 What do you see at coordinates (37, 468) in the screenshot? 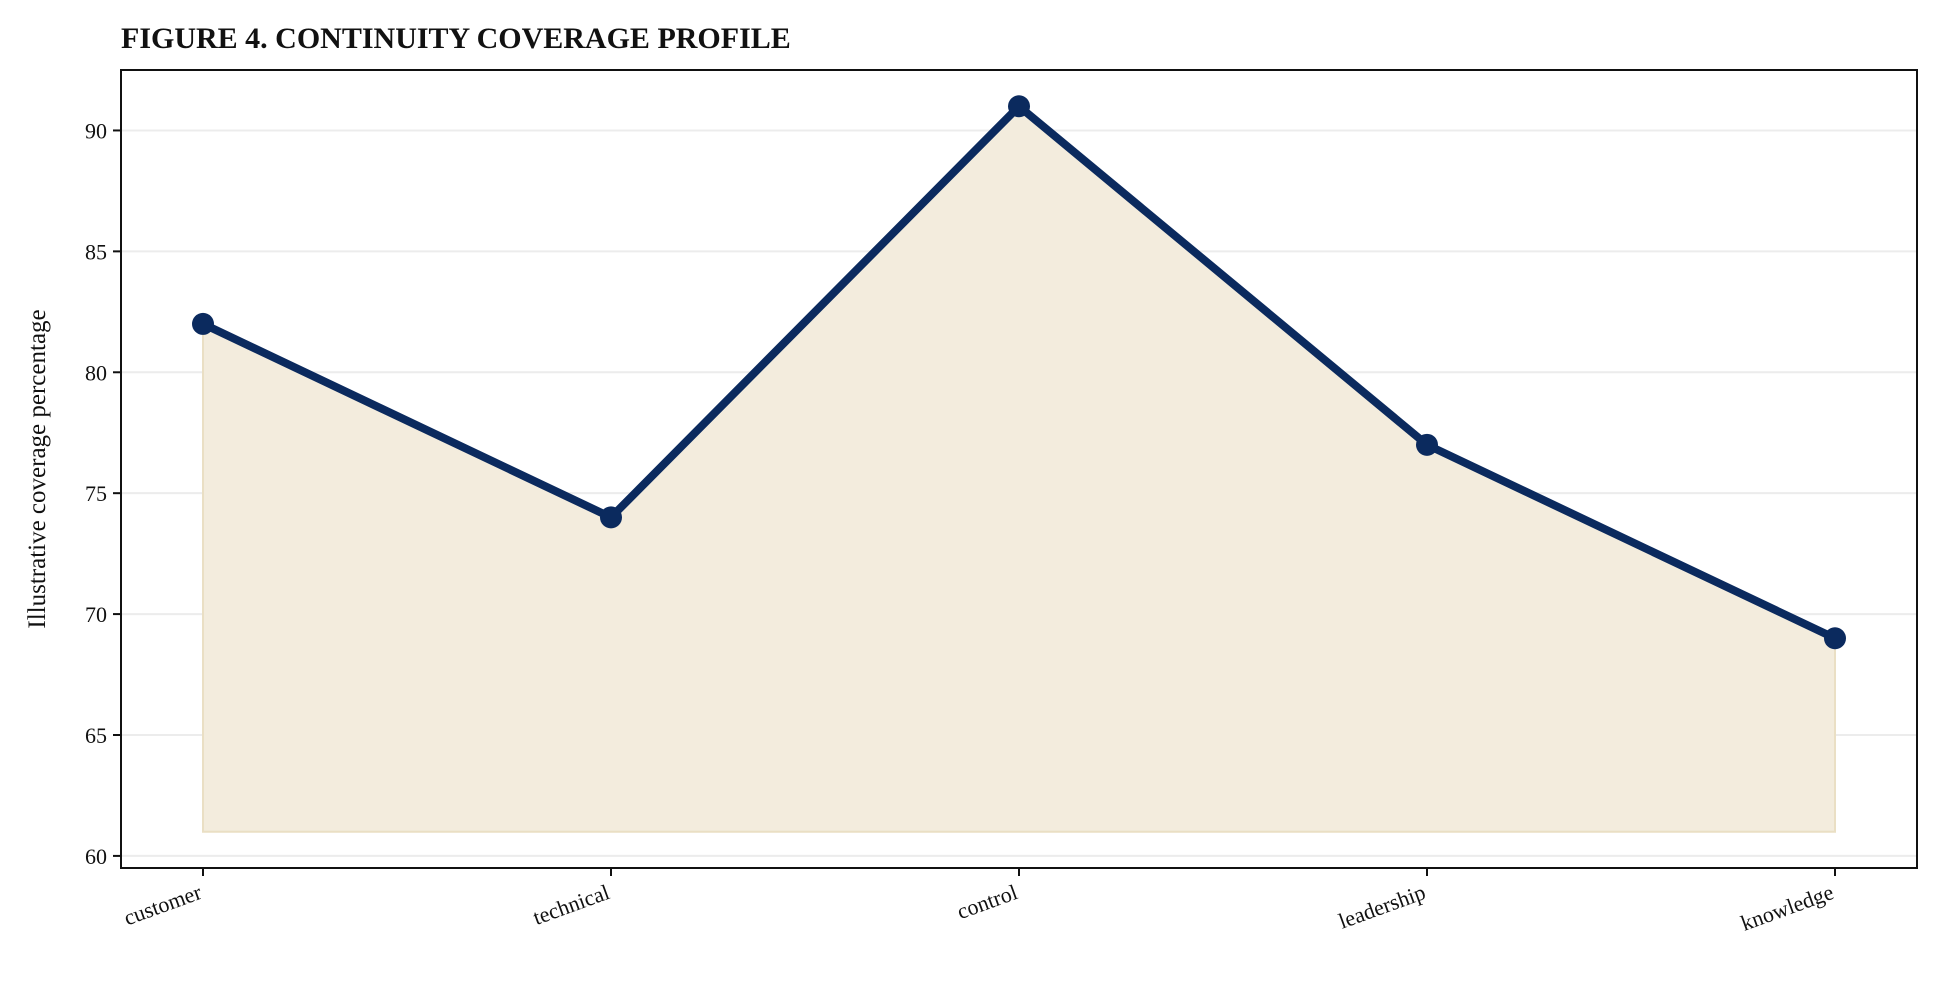
I see `y-axis-label: Illustrative coverage percentage` at bounding box center [37, 468].